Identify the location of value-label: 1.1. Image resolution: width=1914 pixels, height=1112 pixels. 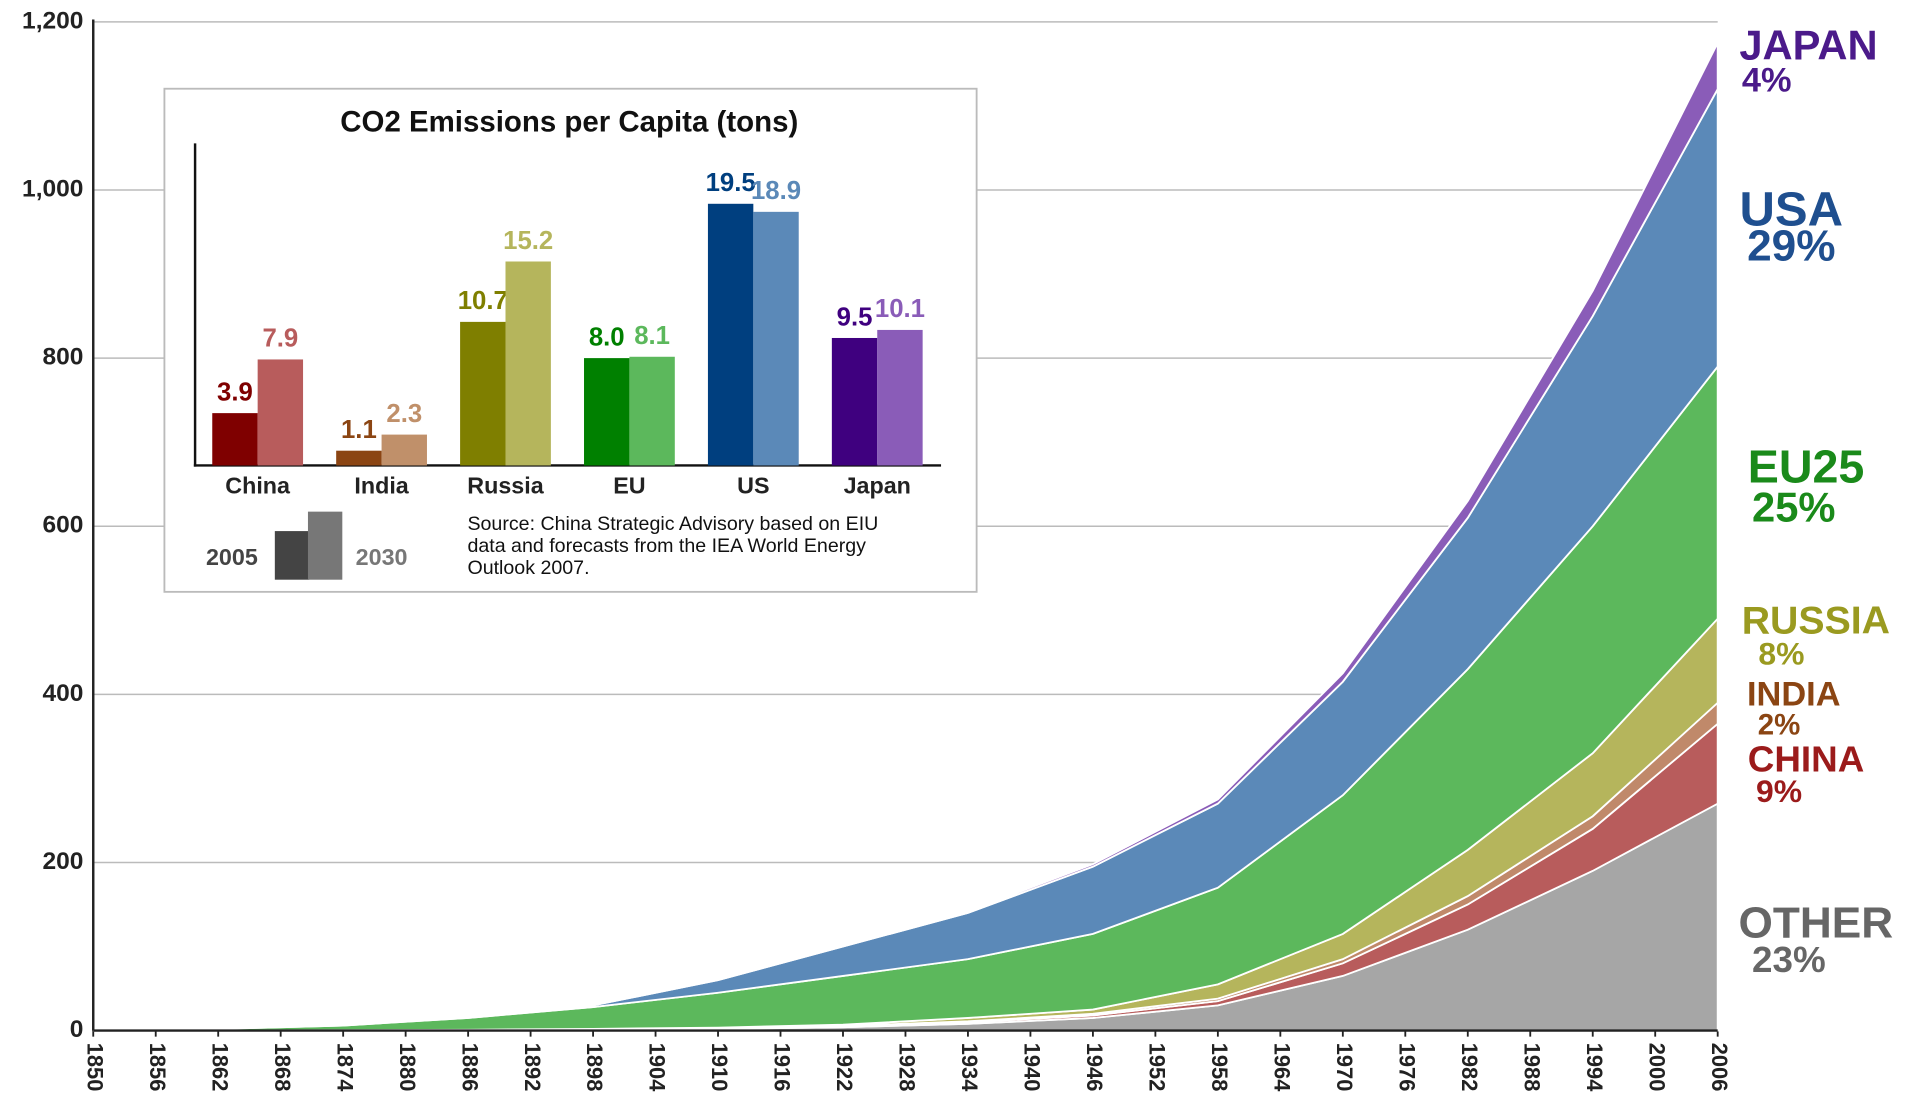
(359, 430).